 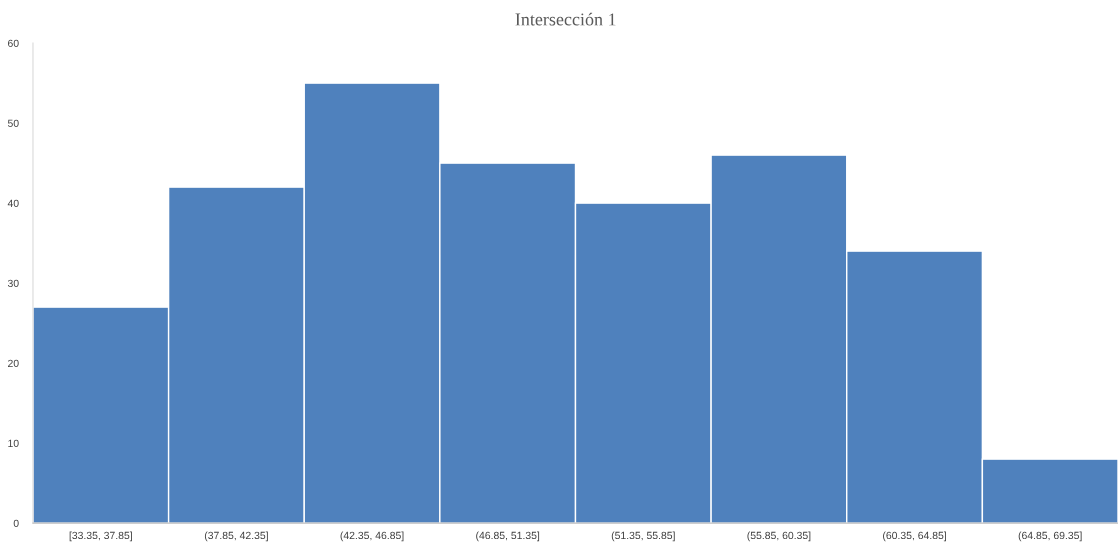 I want to click on x-tick-label: (60.35, 64.85], so click(x=914, y=536).